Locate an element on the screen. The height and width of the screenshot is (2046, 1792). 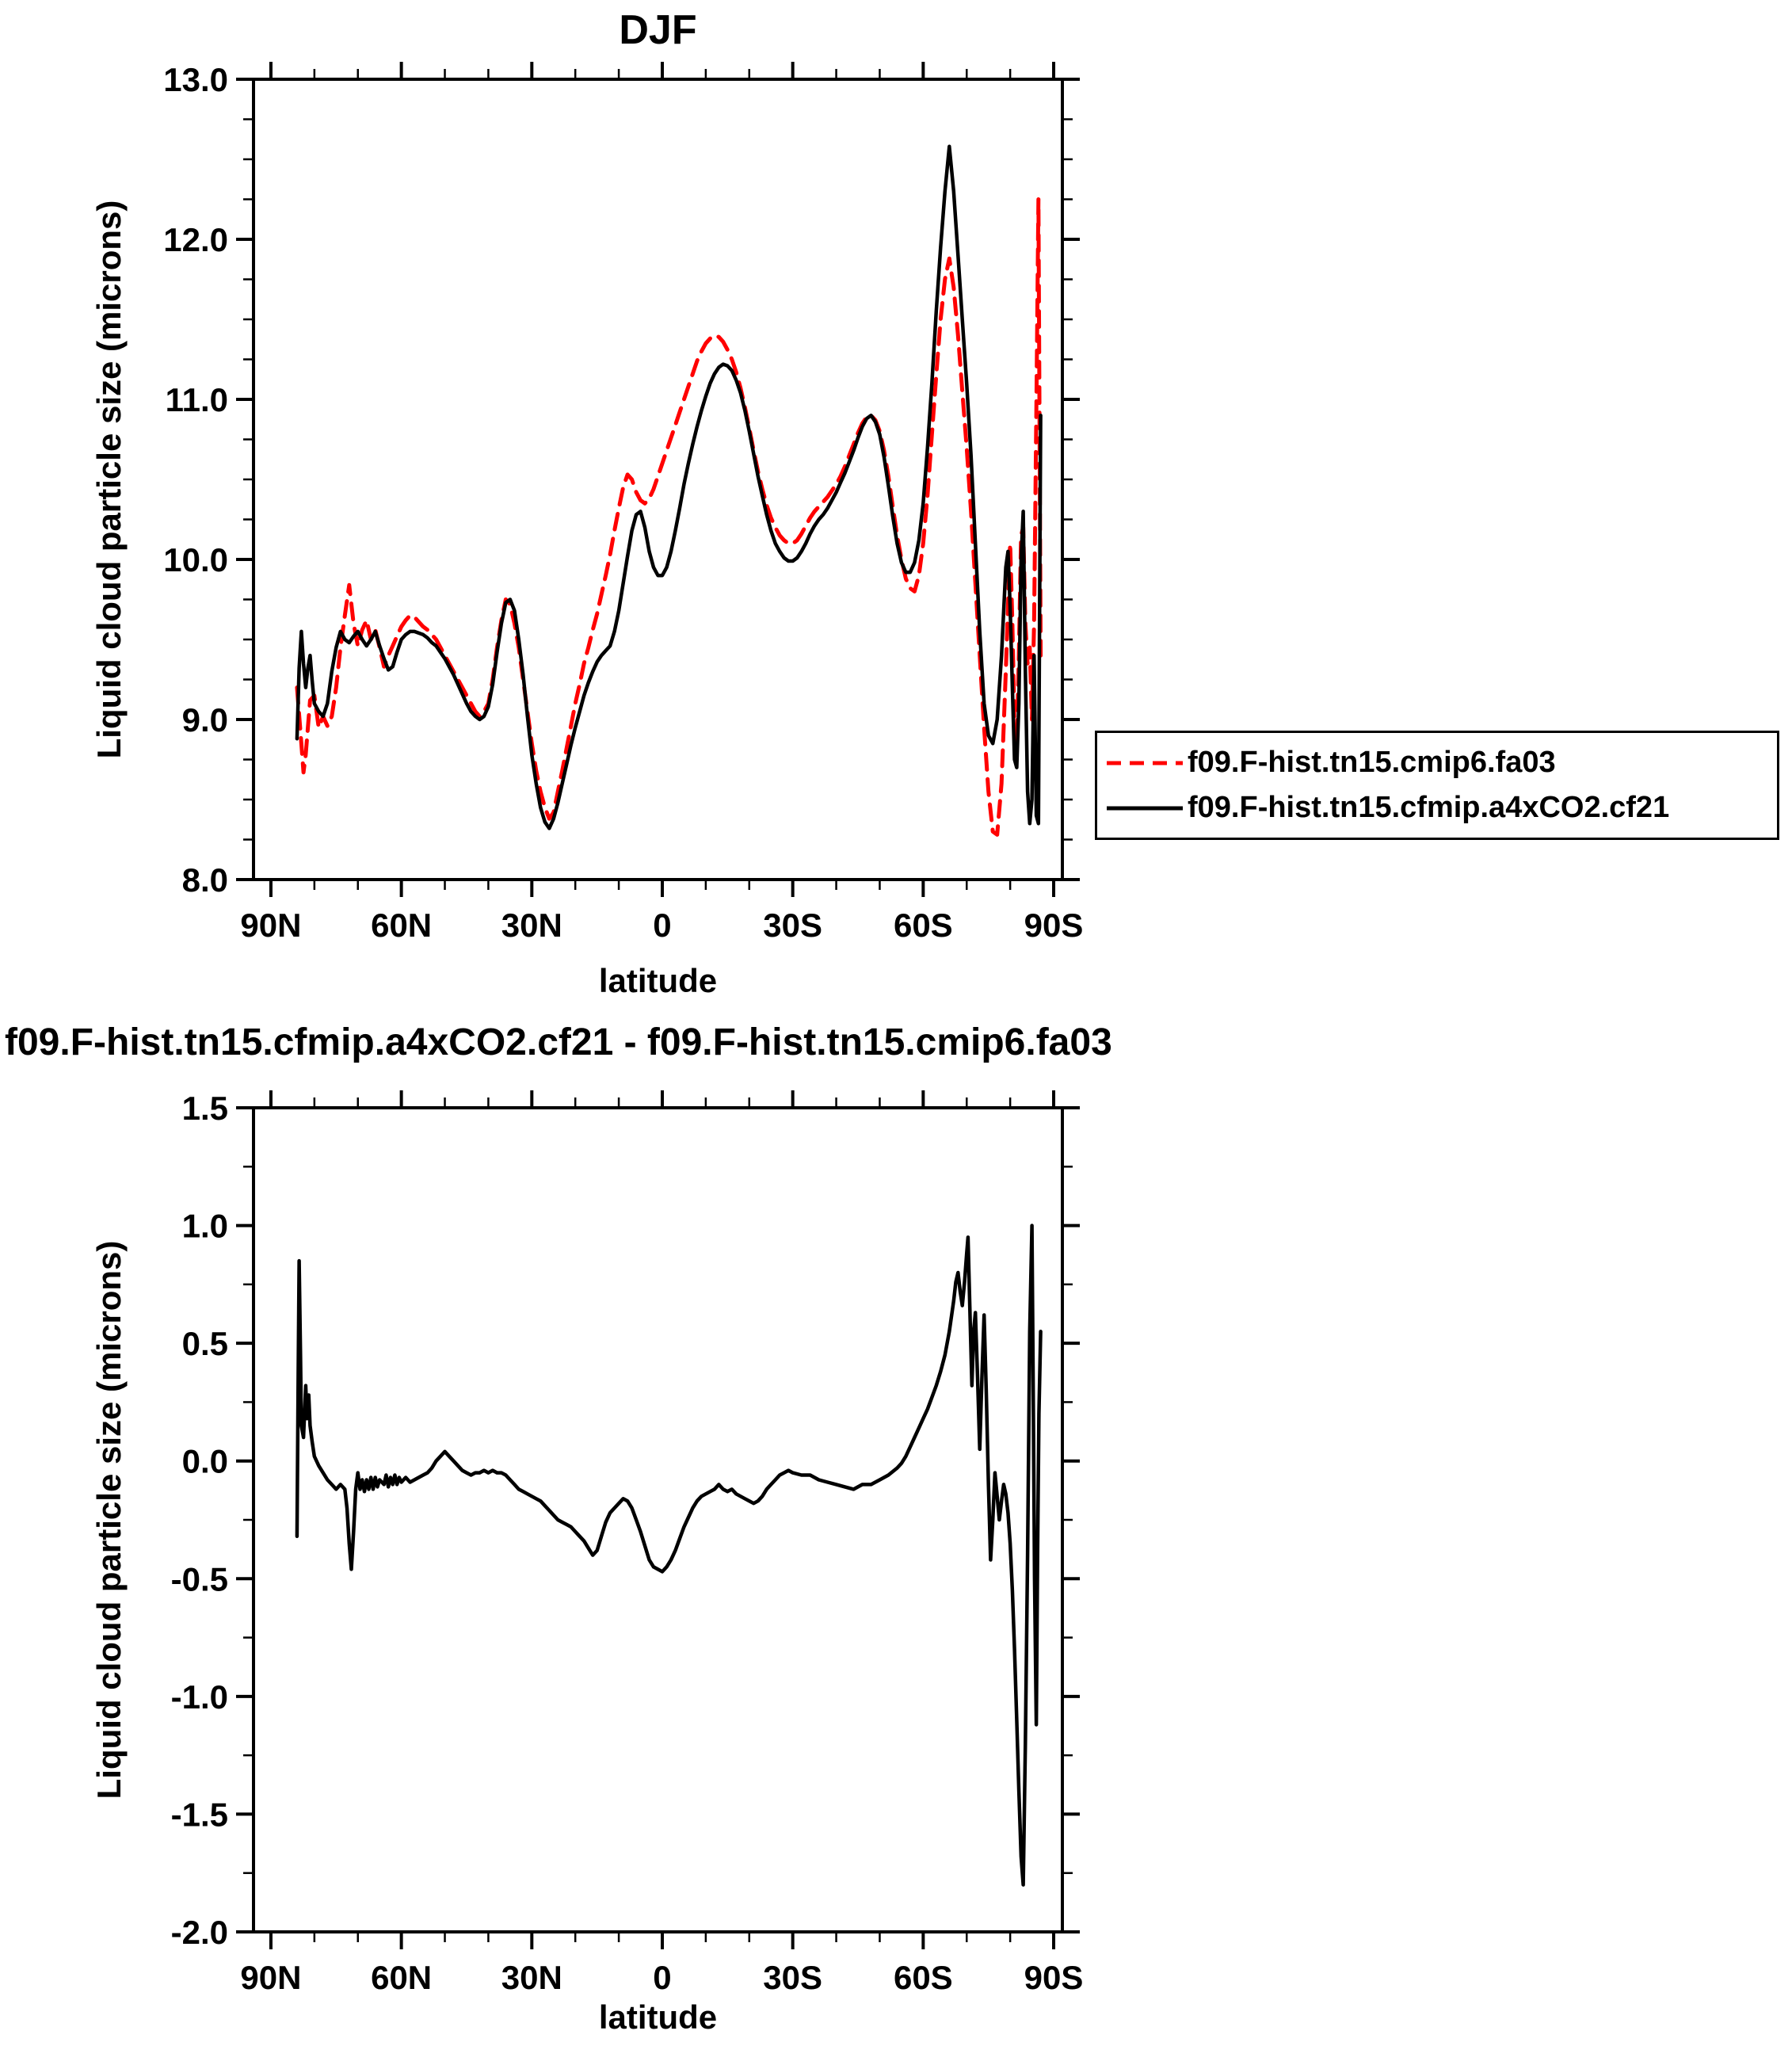
black-solid-line-sample is located at coordinates (1145, 808).